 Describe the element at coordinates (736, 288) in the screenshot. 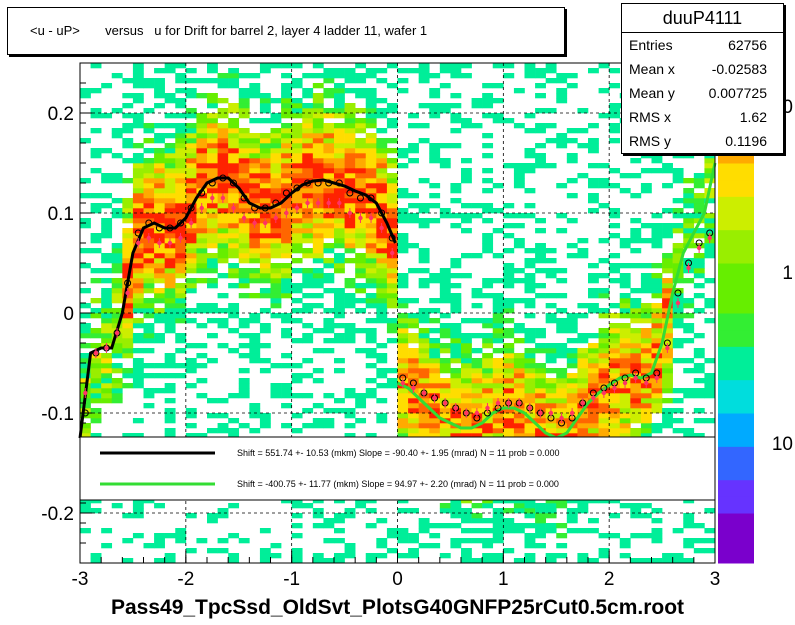

I see `color-scale-cell` at that location.